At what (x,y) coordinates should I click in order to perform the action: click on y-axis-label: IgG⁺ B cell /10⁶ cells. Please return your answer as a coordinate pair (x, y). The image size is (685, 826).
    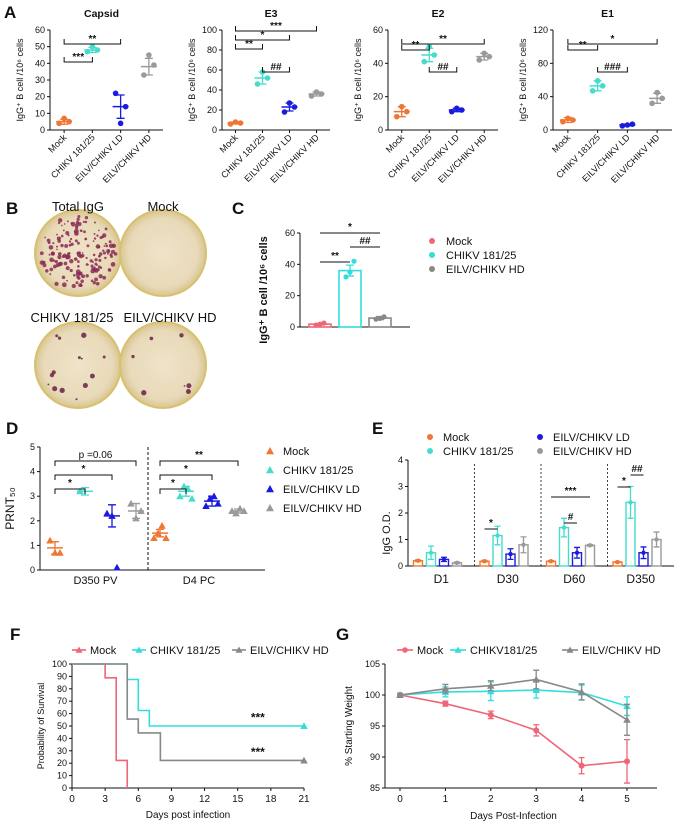
    Looking at the image, I should click on (264, 289).